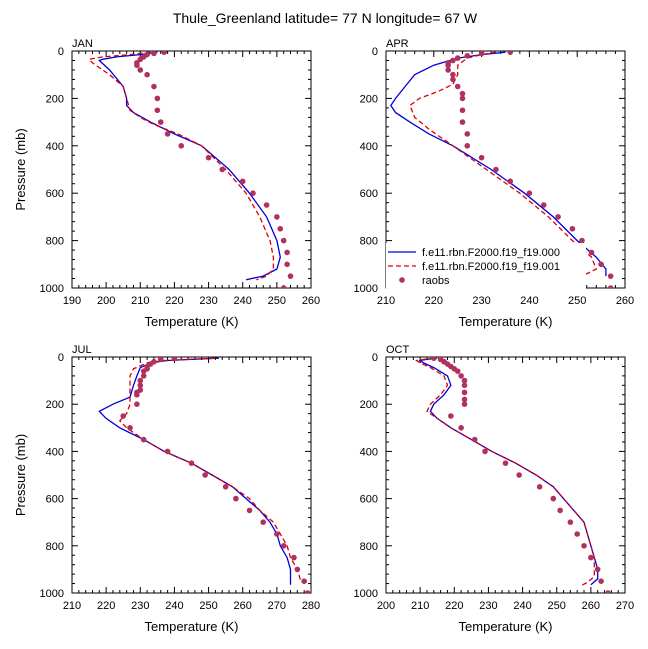 This screenshot has height=649, width=648. Describe the element at coordinates (436, 281) in the screenshot. I see `legend-entry: raobs` at that location.